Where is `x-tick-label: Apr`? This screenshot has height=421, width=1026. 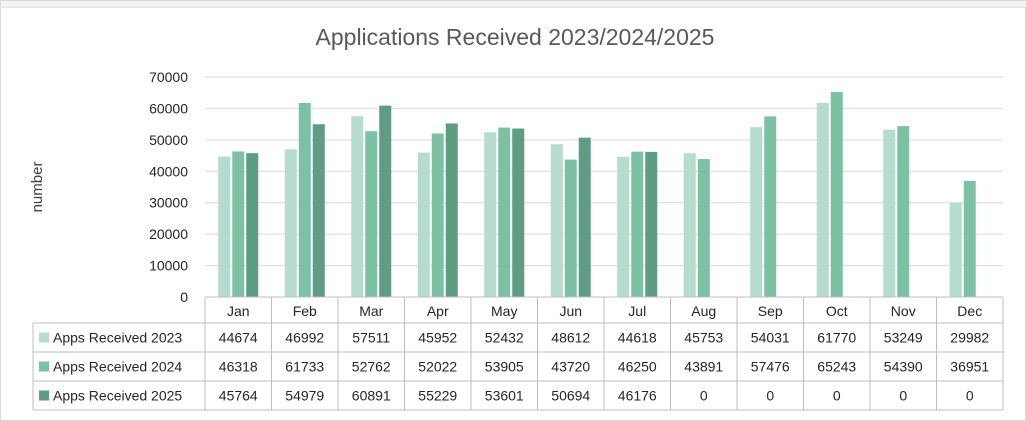 x-tick-label: Apr is located at coordinates (438, 311).